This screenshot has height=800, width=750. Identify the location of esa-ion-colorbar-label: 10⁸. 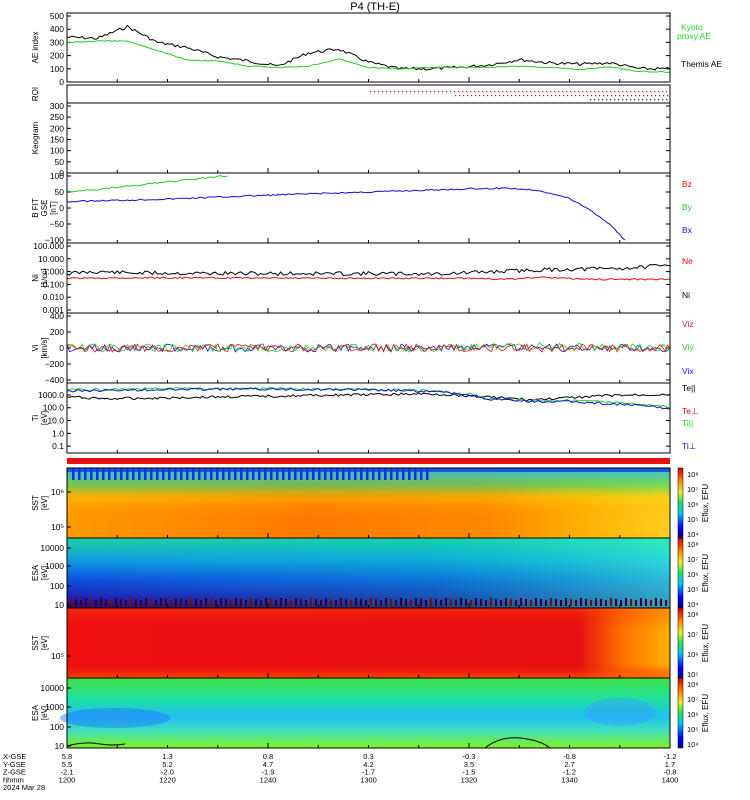
(693, 684).